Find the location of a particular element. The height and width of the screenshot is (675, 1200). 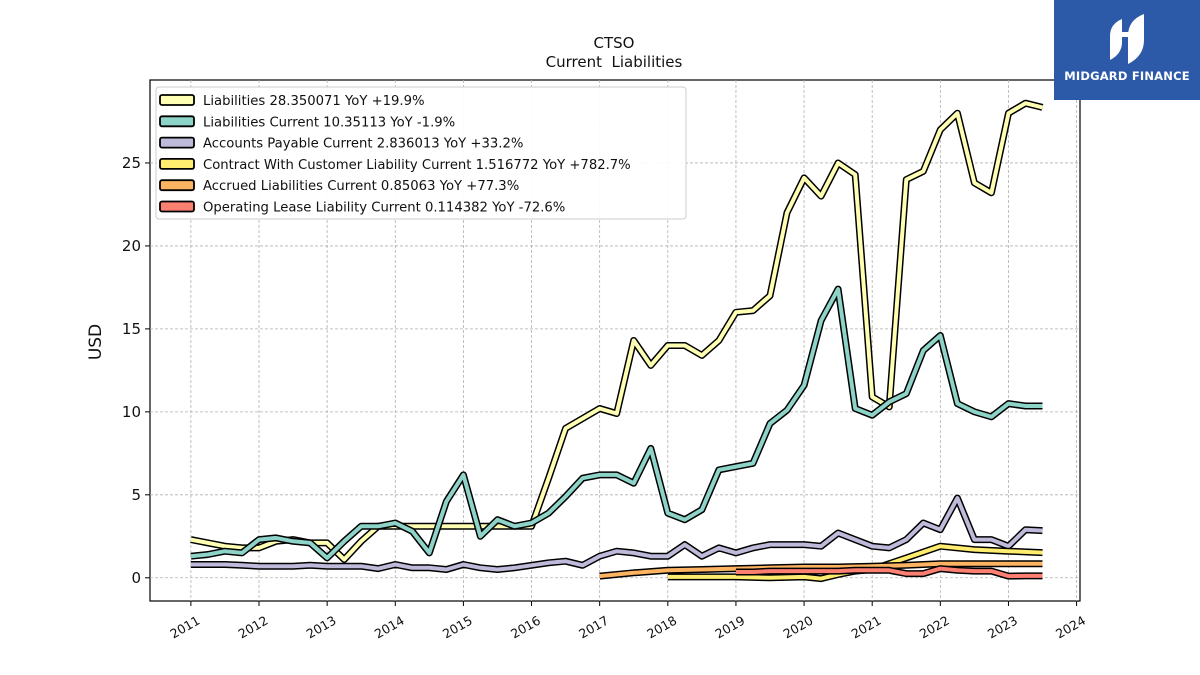

x-tick-label: 2014 is located at coordinates (389, 627).